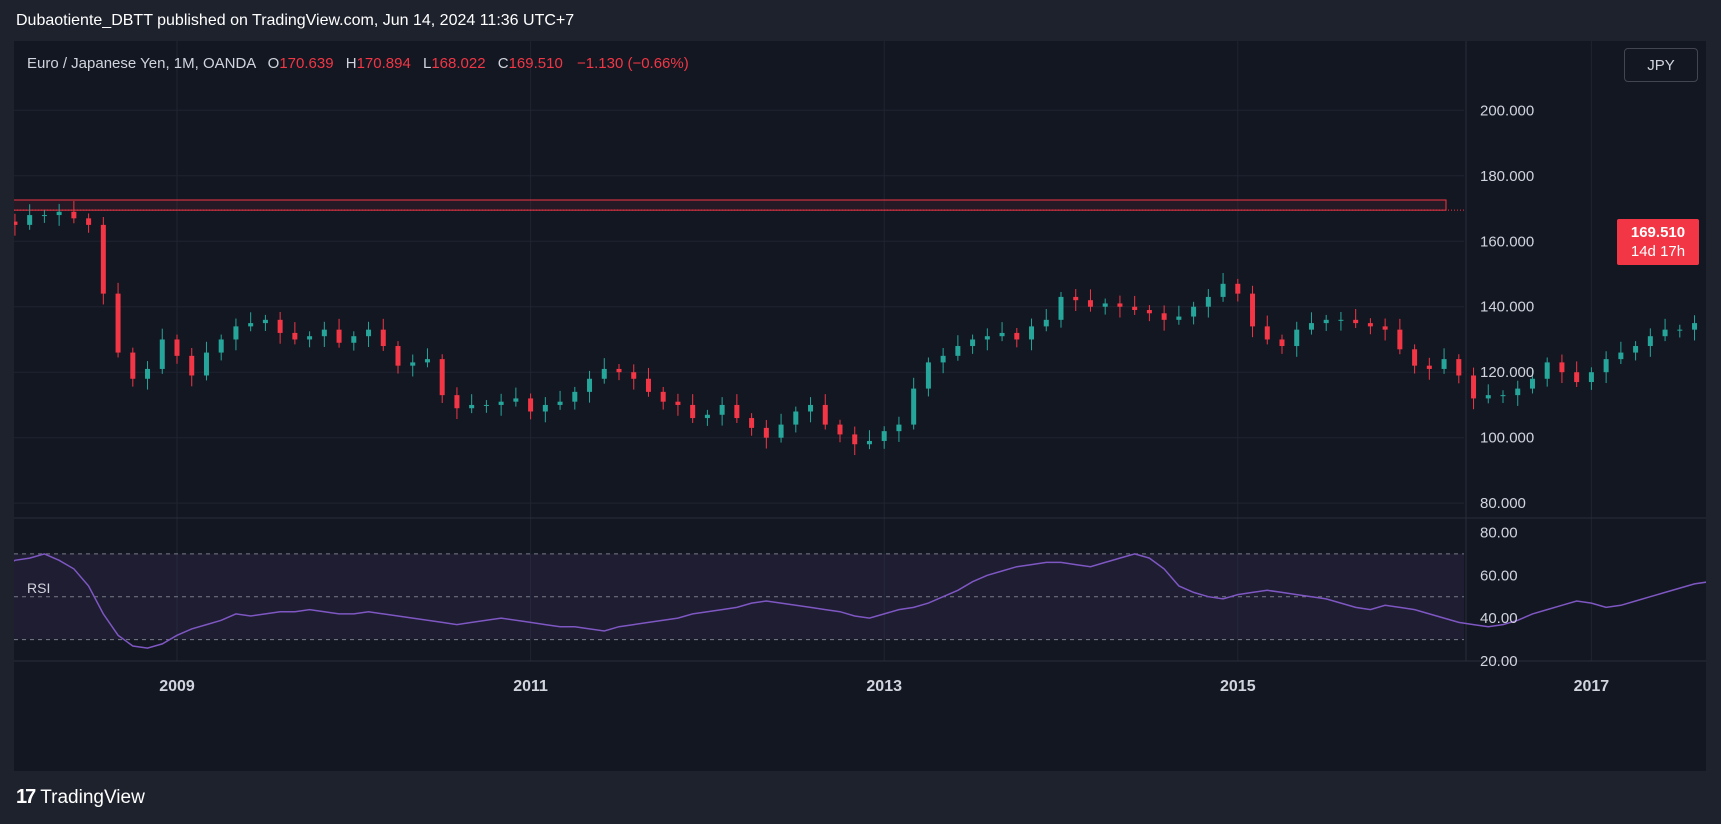 This screenshot has height=824, width=1721. Describe the element at coordinates (1238, 686) in the screenshot. I see `time-axis-tick-label: 2015` at that location.